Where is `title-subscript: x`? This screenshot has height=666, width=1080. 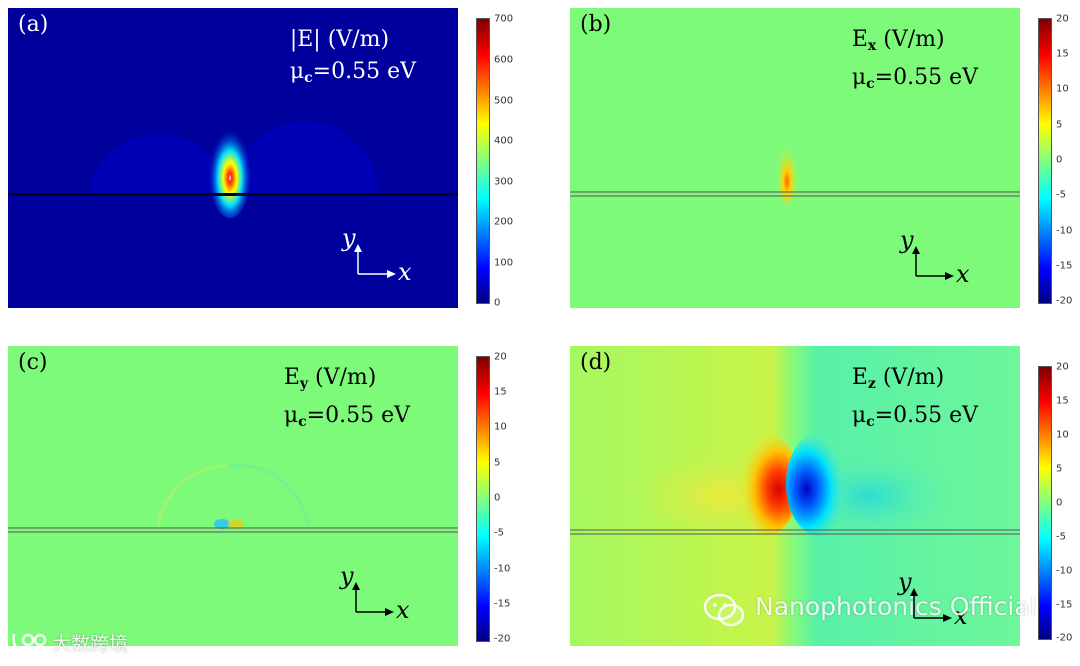 title-subscript: x is located at coordinates (872, 46).